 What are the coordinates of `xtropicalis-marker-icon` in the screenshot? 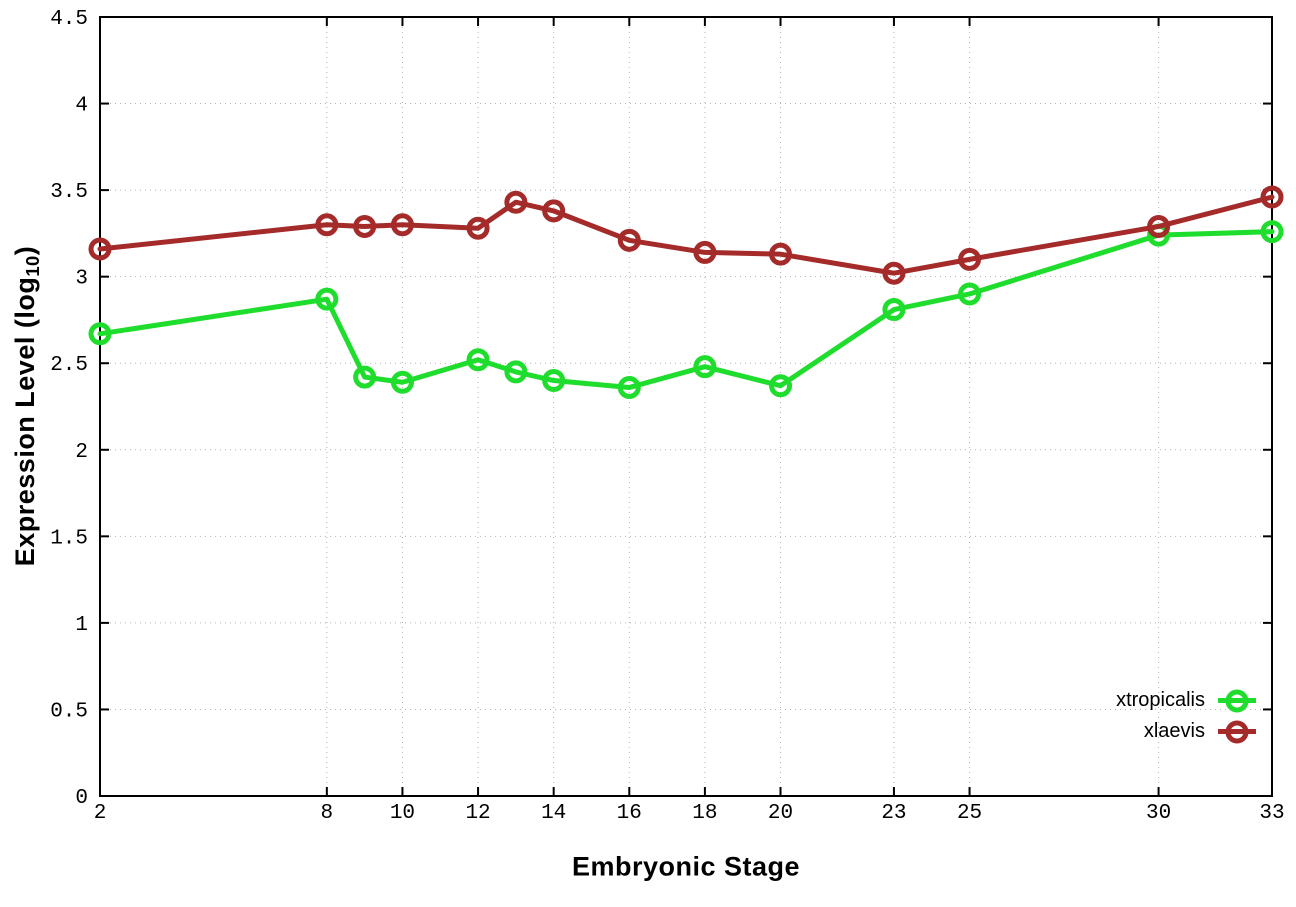 It's located at (1237, 700).